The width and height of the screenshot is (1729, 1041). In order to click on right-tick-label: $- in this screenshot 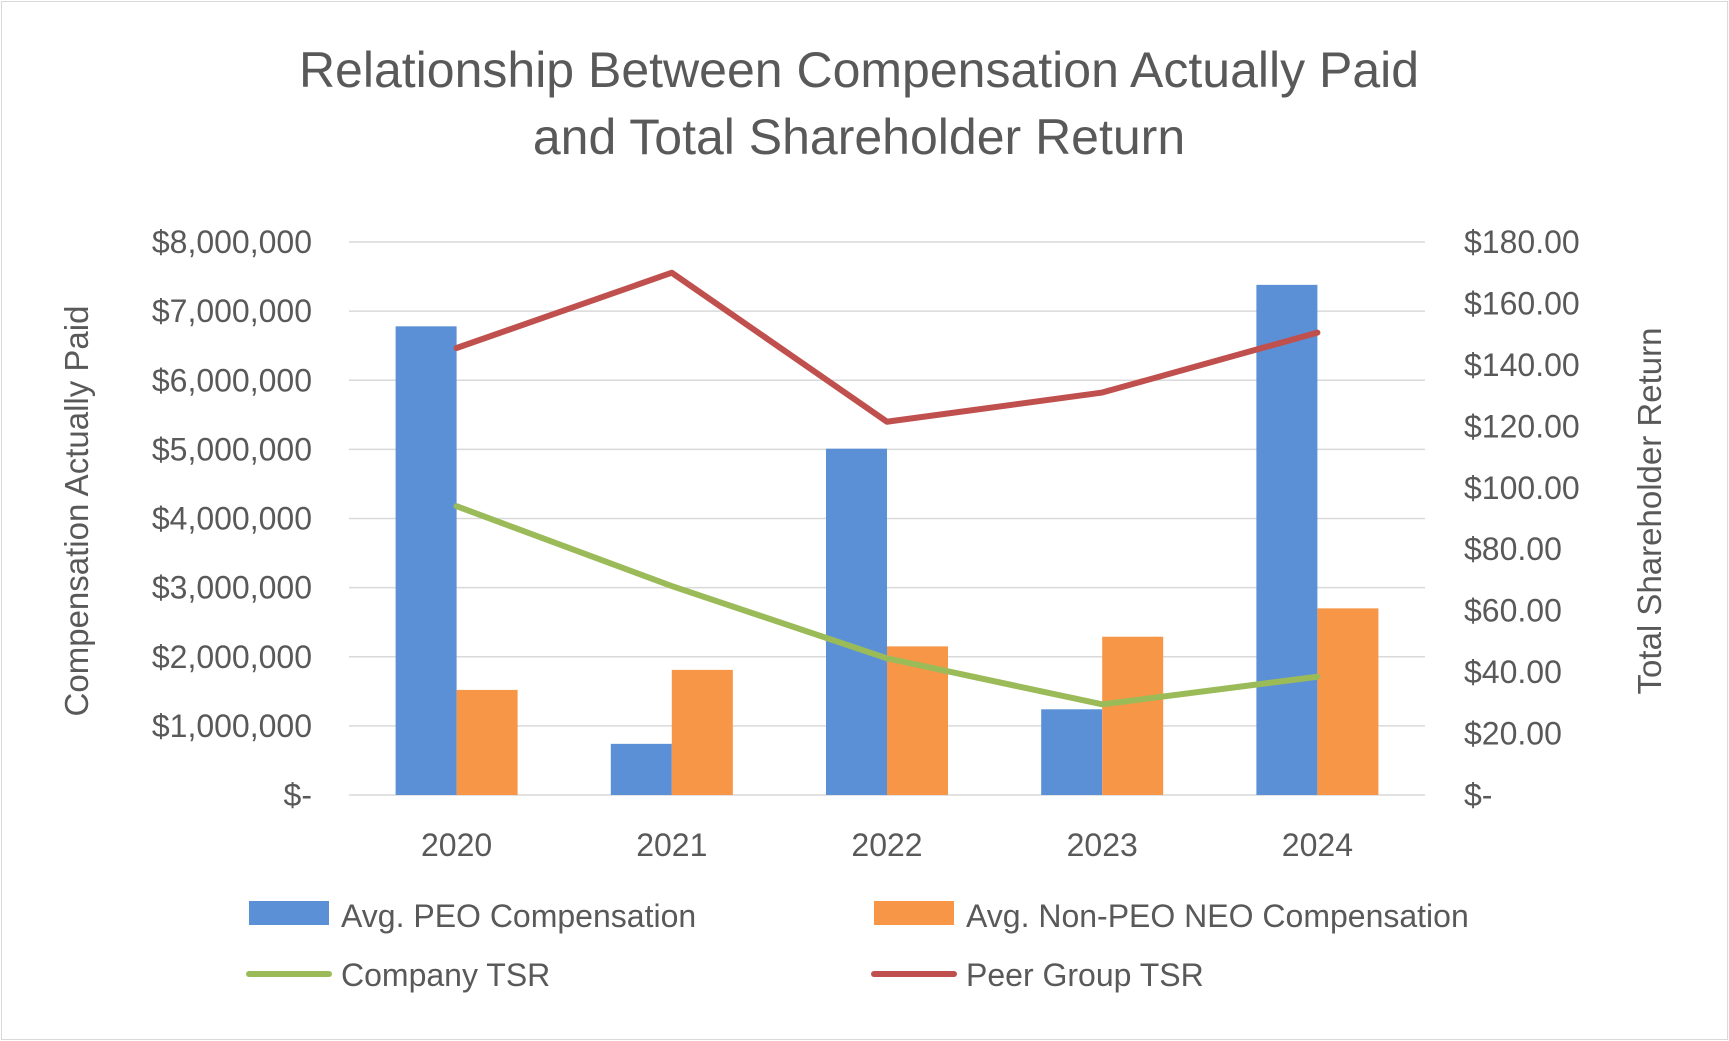, I will do `click(1478, 795)`.